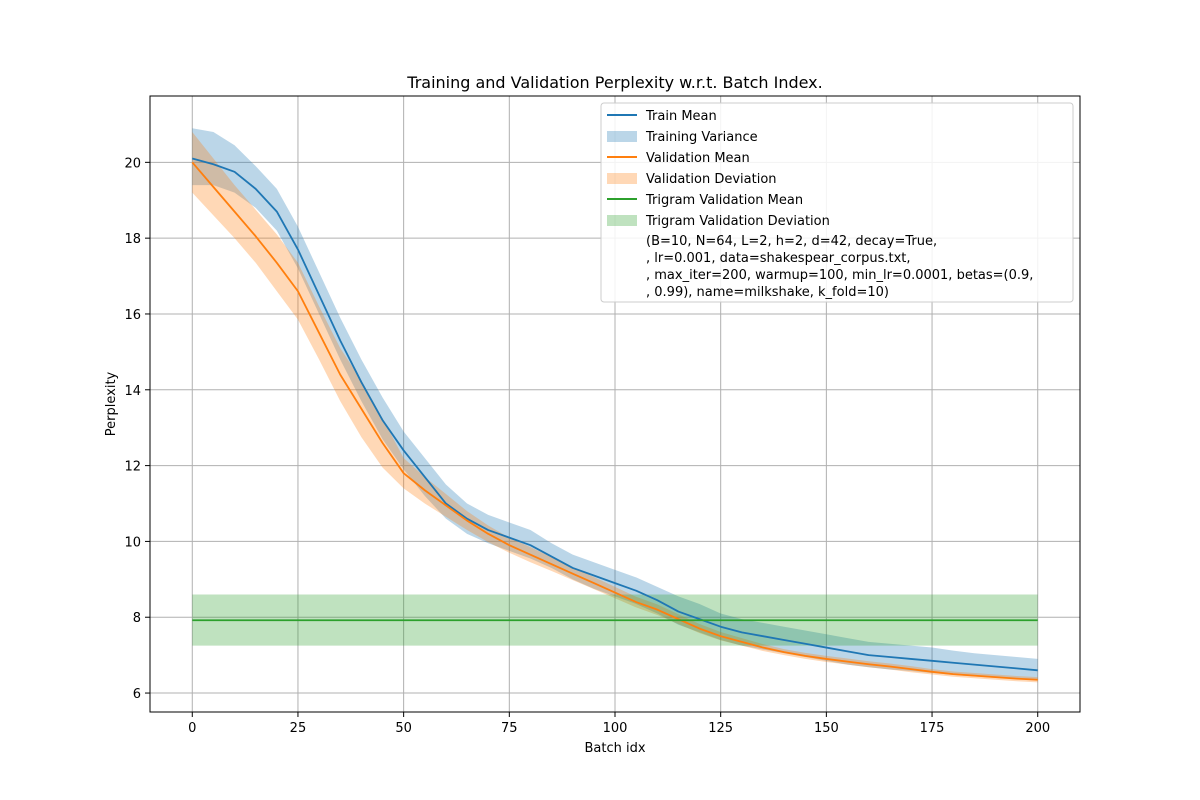 The width and height of the screenshot is (1200, 800). Describe the element at coordinates (720, 728) in the screenshot. I see `x-tick-label: 125` at that location.